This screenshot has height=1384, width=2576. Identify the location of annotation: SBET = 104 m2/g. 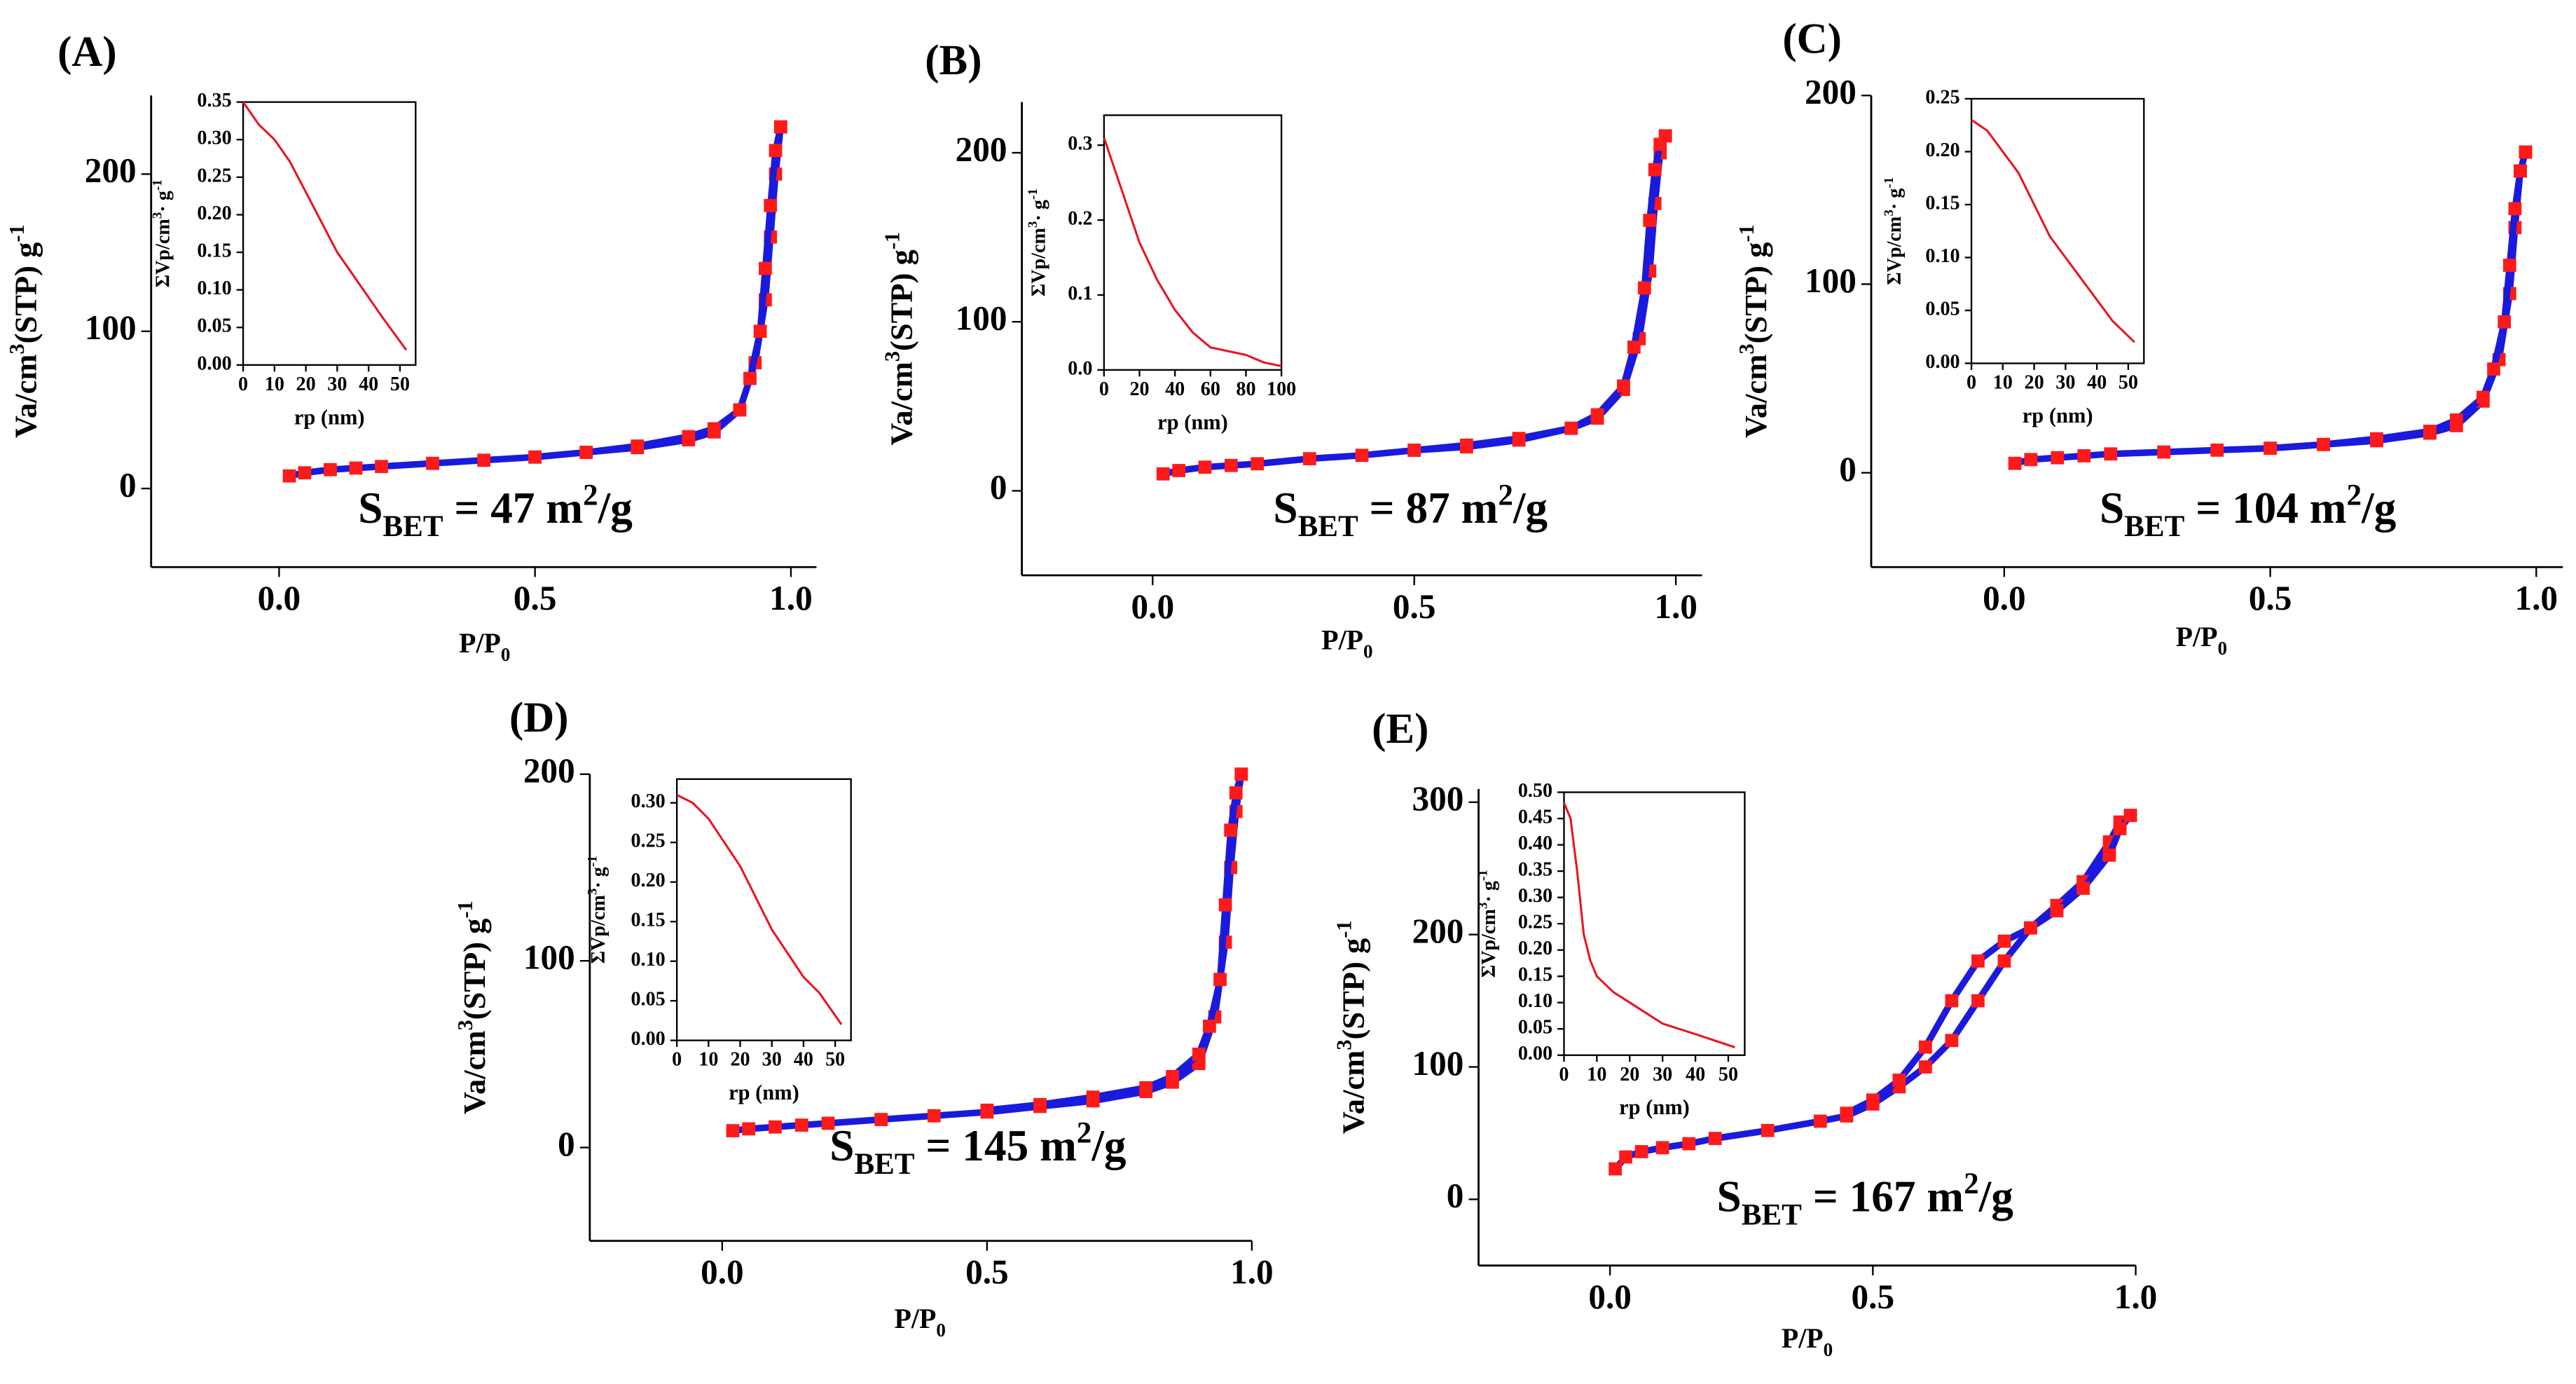
(2248, 511).